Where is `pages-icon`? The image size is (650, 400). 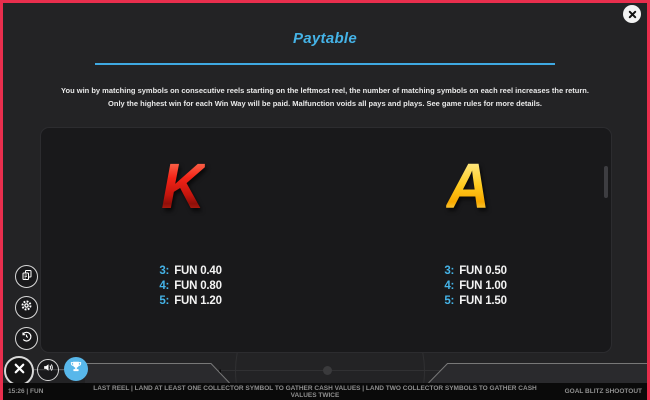 pages-icon is located at coordinates (27, 277).